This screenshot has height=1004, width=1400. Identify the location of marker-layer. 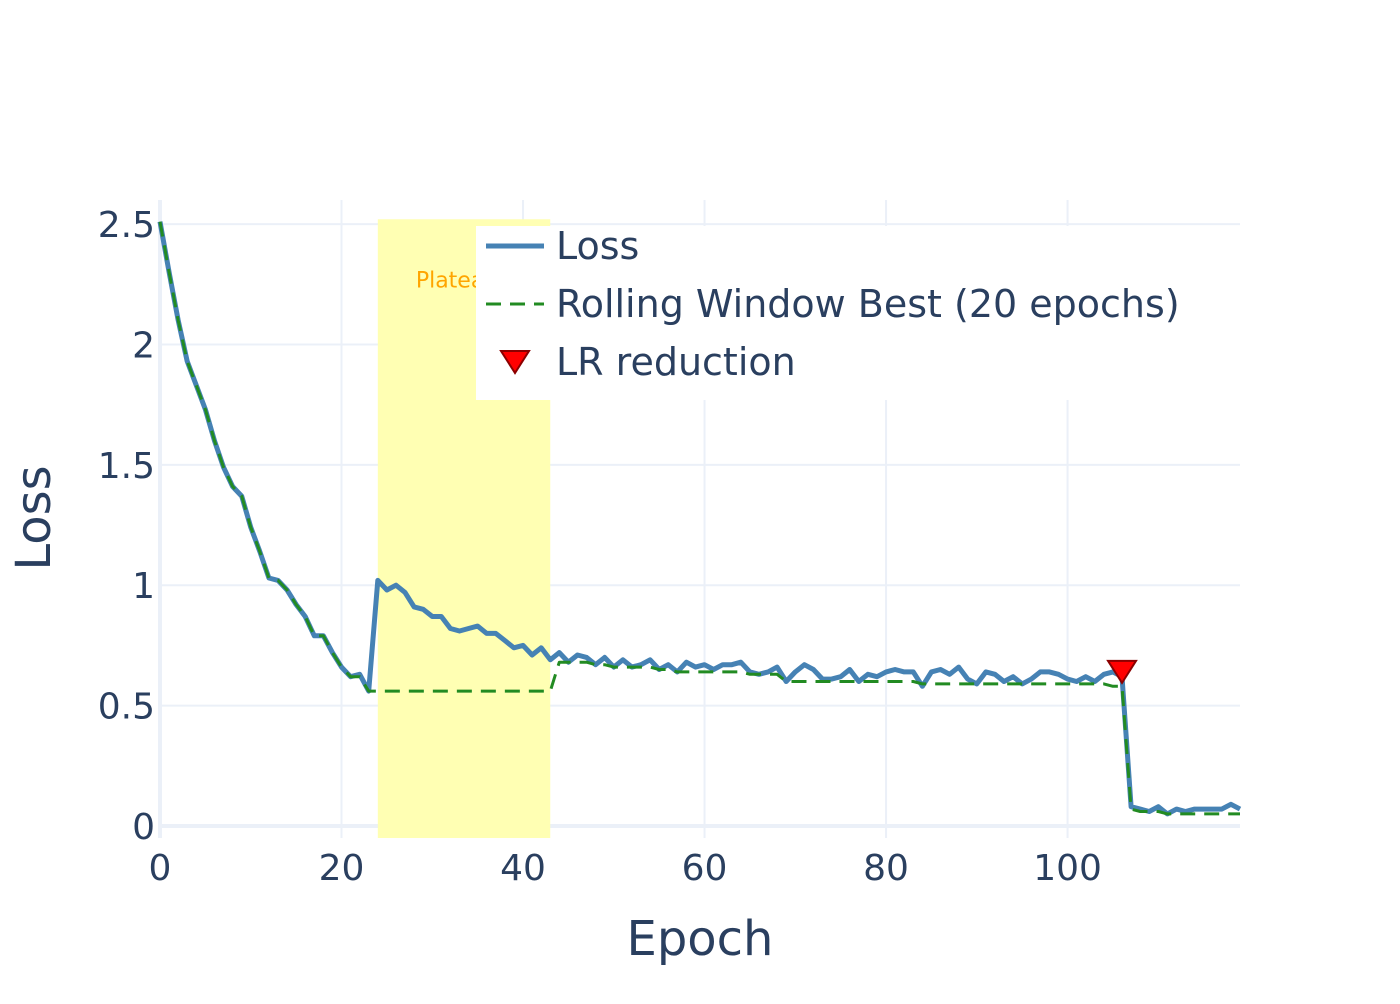
(1122, 672).